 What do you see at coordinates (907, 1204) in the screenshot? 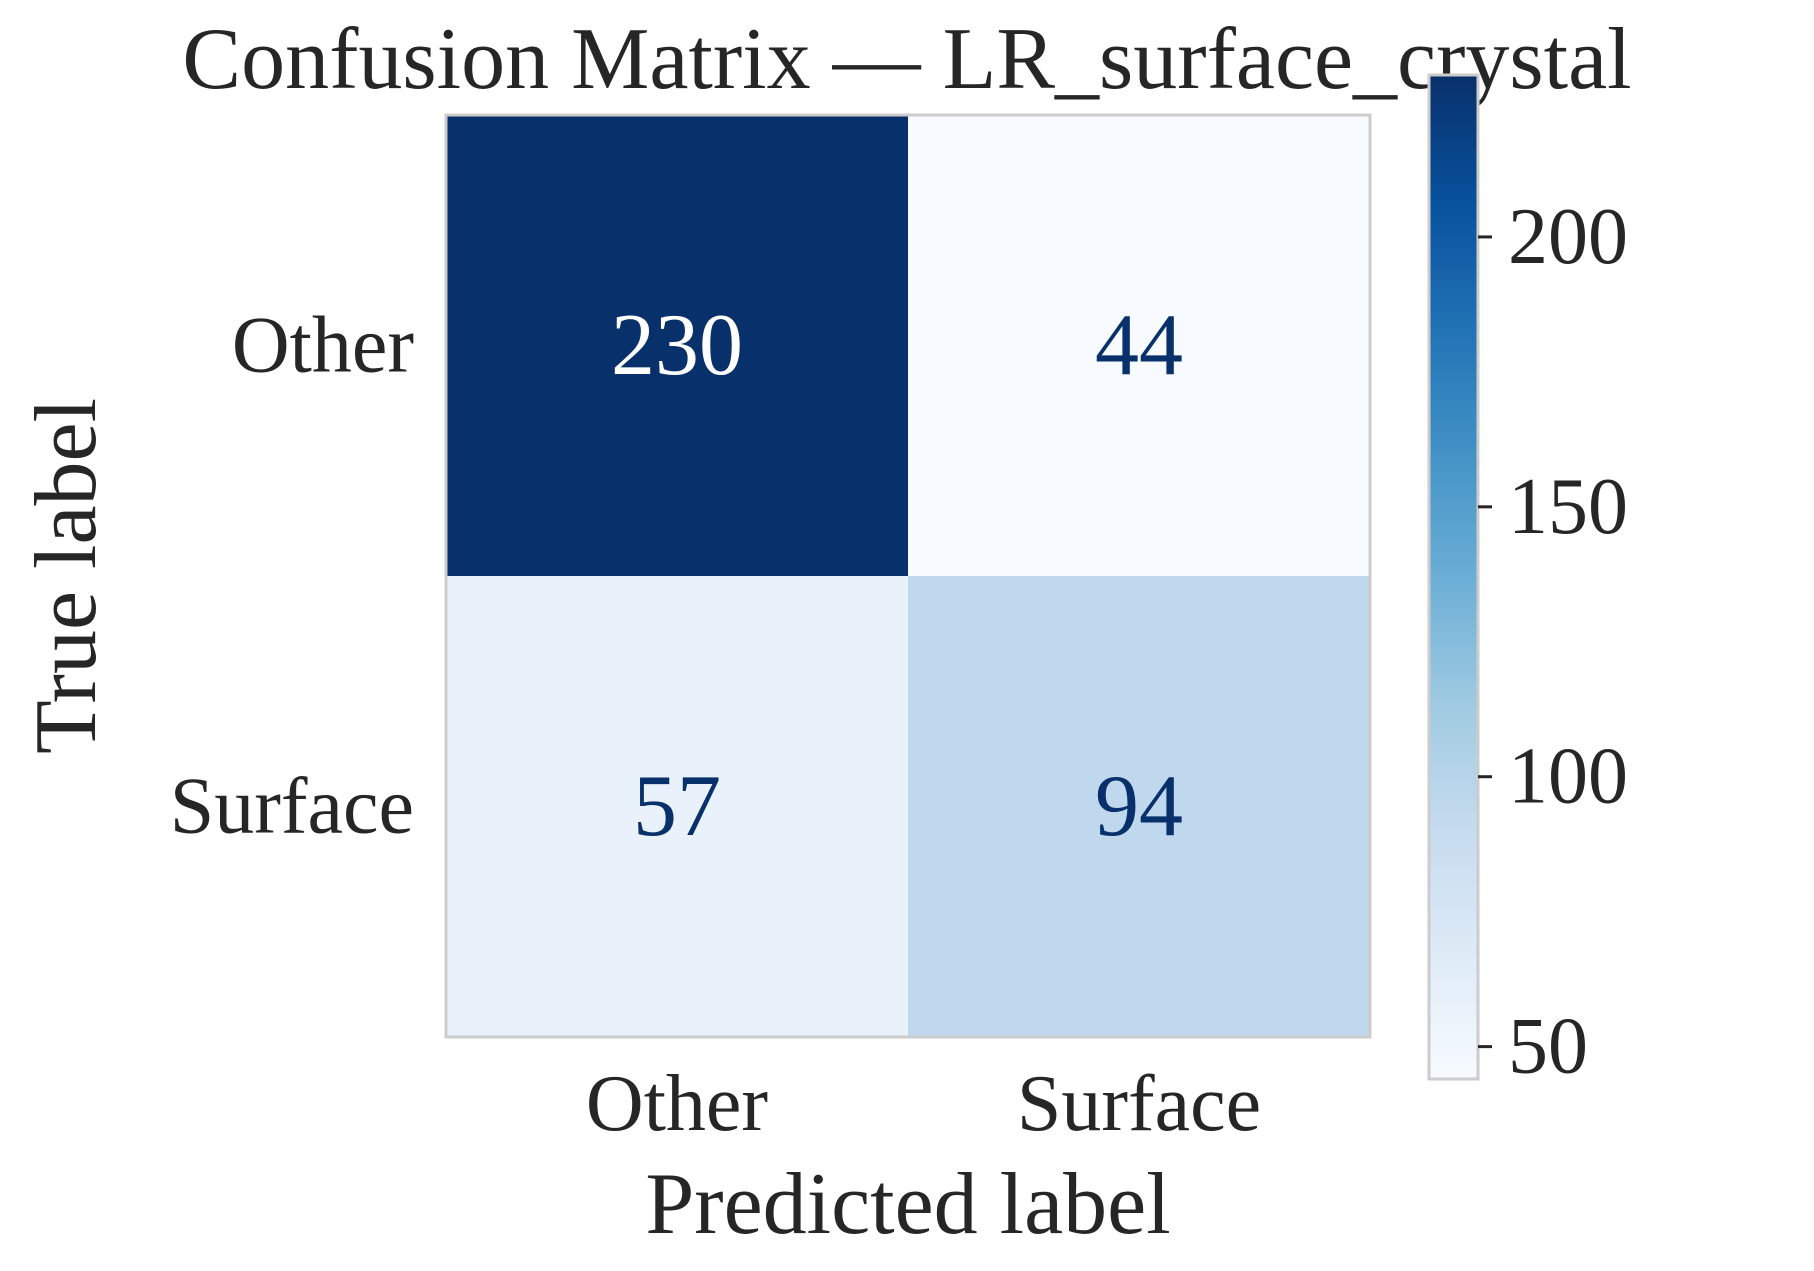
I see `x-axis-label: Predicted label` at bounding box center [907, 1204].